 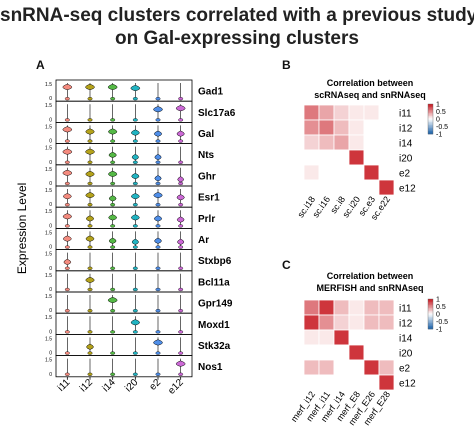 I want to click on gene-label: Ghr, so click(x=207, y=176).